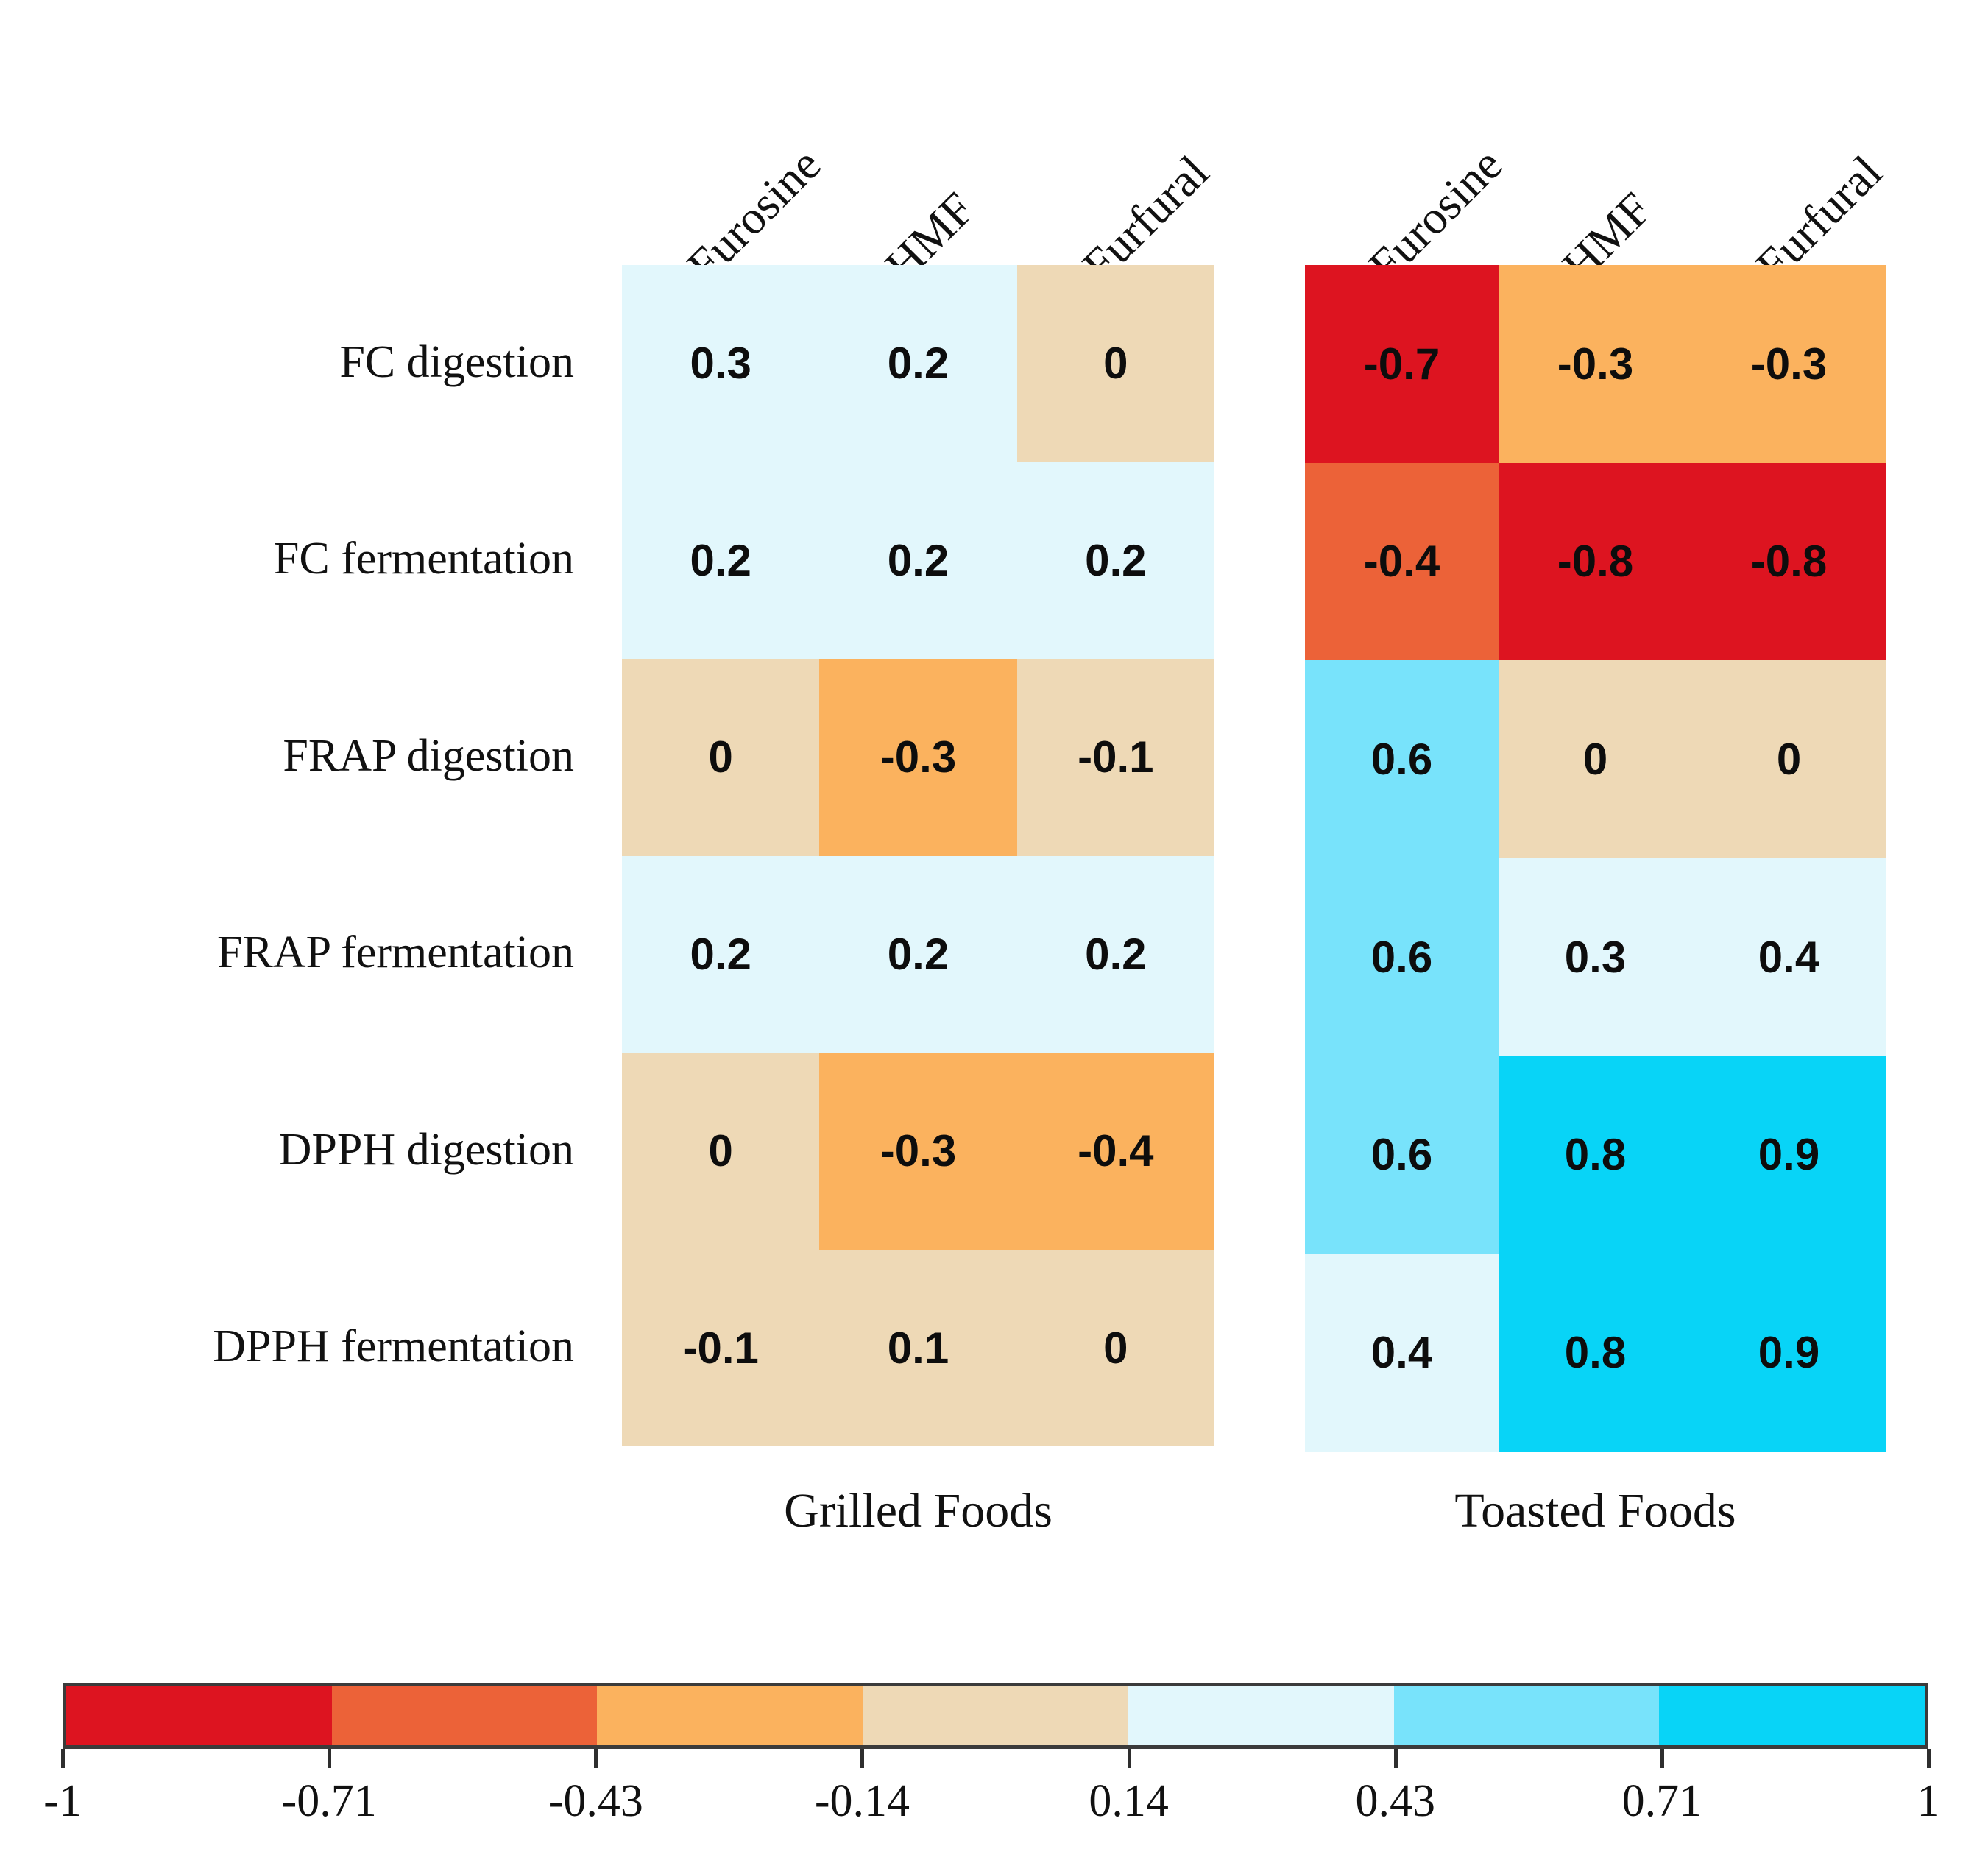 This screenshot has height=1863, width=1988. What do you see at coordinates (996, 1758) in the screenshot?
I see `colorbar-tick-marks` at bounding box center [996, 1758].